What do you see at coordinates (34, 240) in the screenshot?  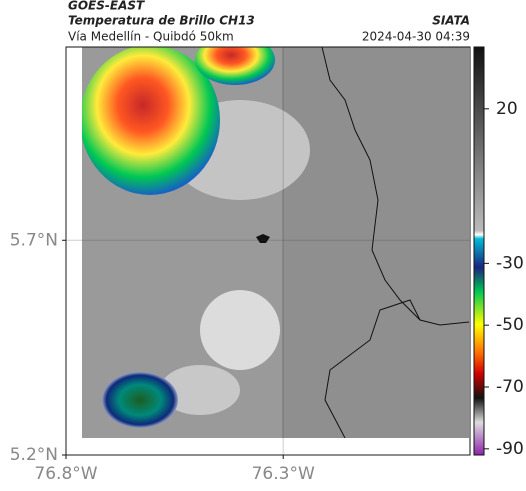 I see `y-tick-label: 5.7°N` at bounding box center [34, 240].